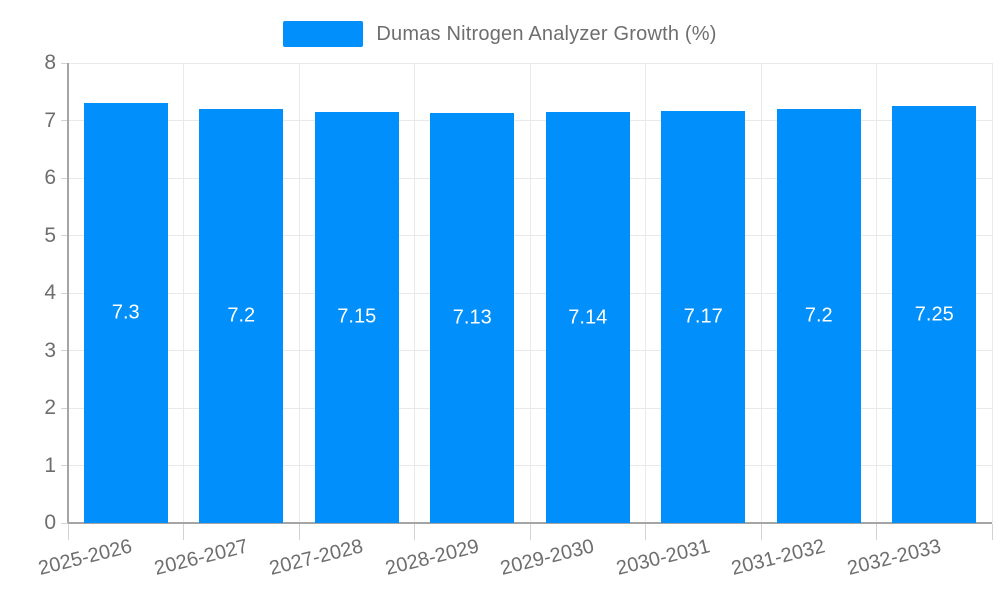 Image resolution: width=1000 pixels, height=600 pixels. Describe the element at coordinates (50, 235) in the screenshot. I see `y-axis-tick-label: 5` at that location.